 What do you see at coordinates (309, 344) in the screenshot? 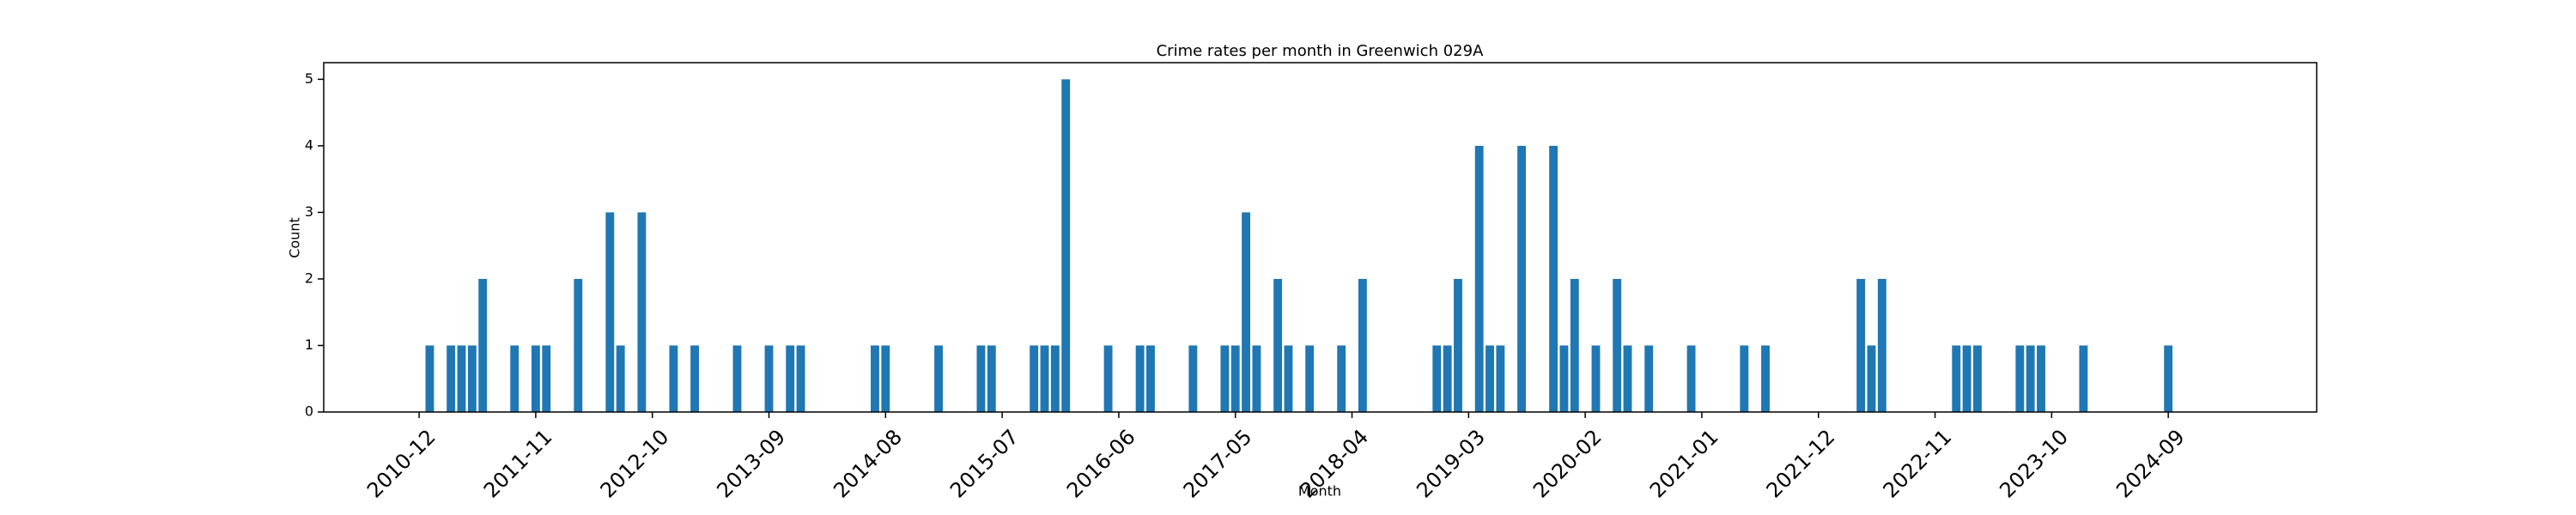
I see `y-tick-label: 1` at bounding box center [309, 344].